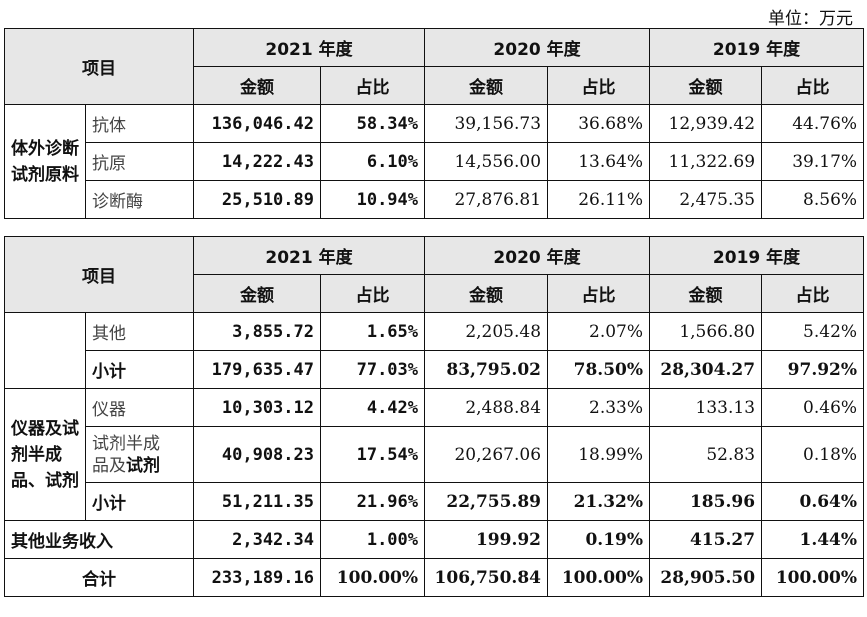  Describe the element at coordinates (99, 539) in the screenshot. I see `row-label: 其他业务收入` at that location.